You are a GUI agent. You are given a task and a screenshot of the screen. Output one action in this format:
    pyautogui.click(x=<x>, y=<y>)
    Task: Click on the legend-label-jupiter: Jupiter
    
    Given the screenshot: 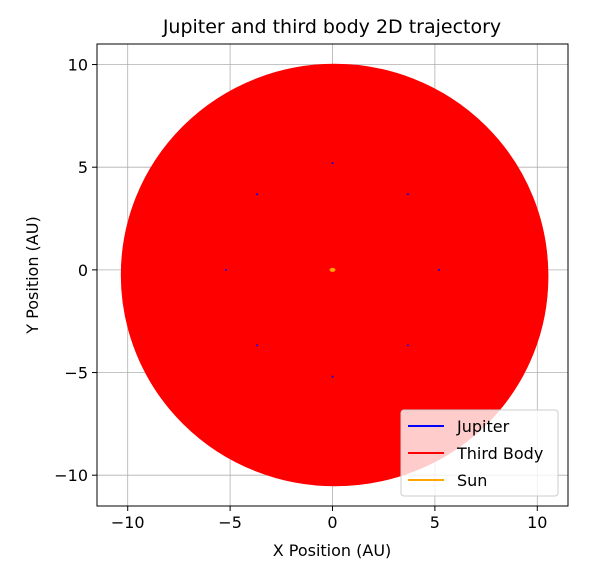 What is the action you would take?
    pyautogui.click(x=483, y=426)
    